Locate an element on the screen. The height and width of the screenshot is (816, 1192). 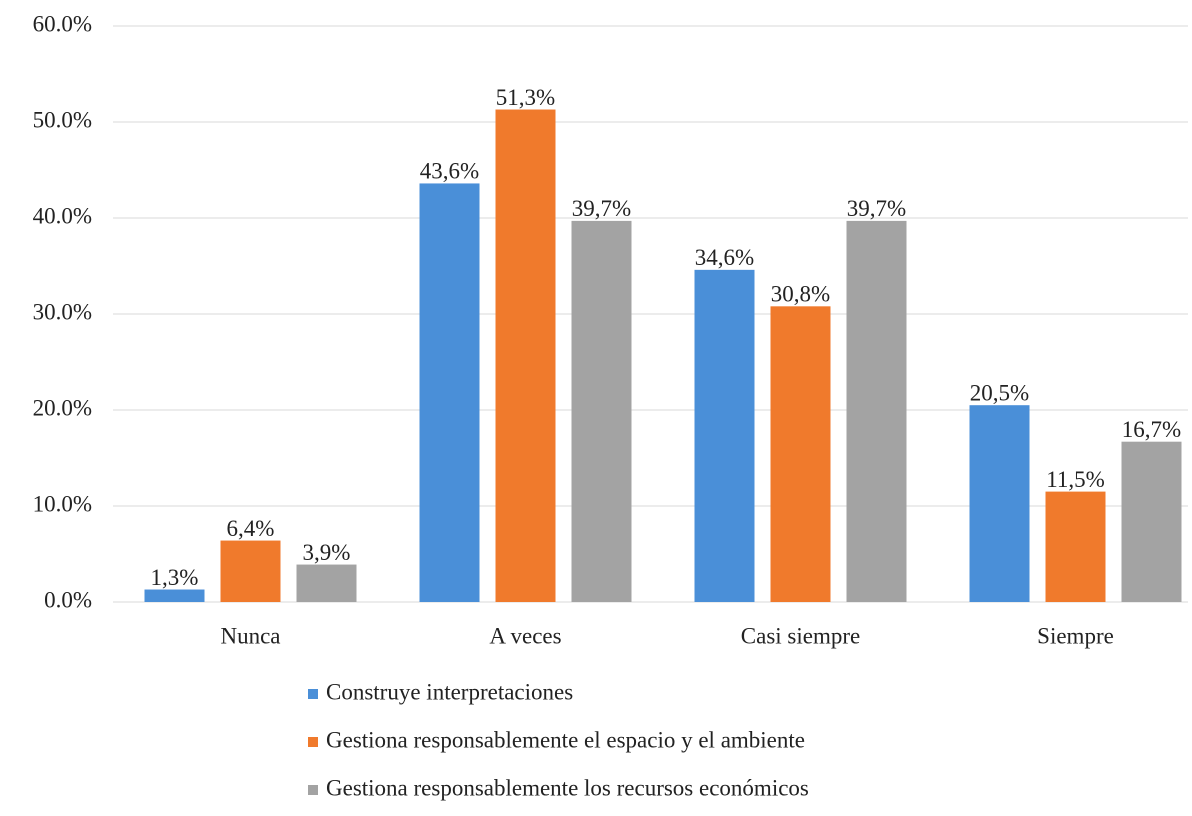
legend-label: Construye interpretaciones is located at coordinates (449, 691).